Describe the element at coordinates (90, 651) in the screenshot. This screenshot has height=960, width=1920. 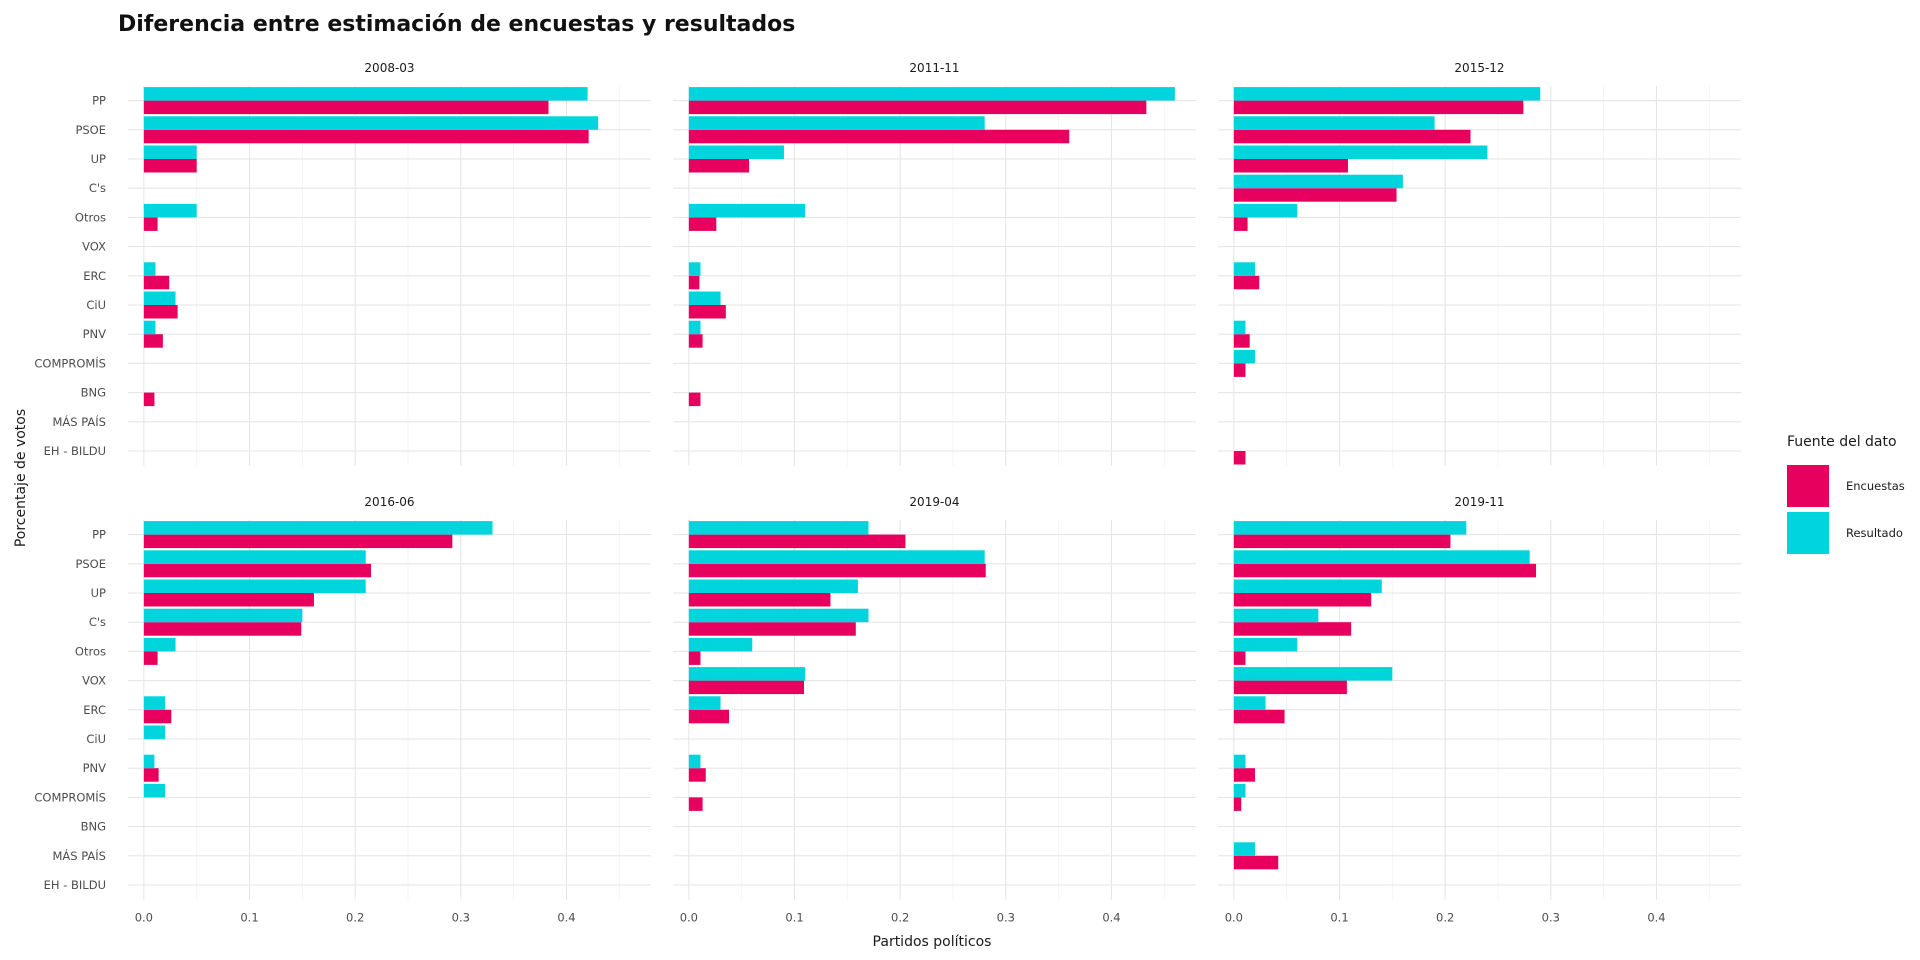
I see `y-tick-label: Otros` at that location.